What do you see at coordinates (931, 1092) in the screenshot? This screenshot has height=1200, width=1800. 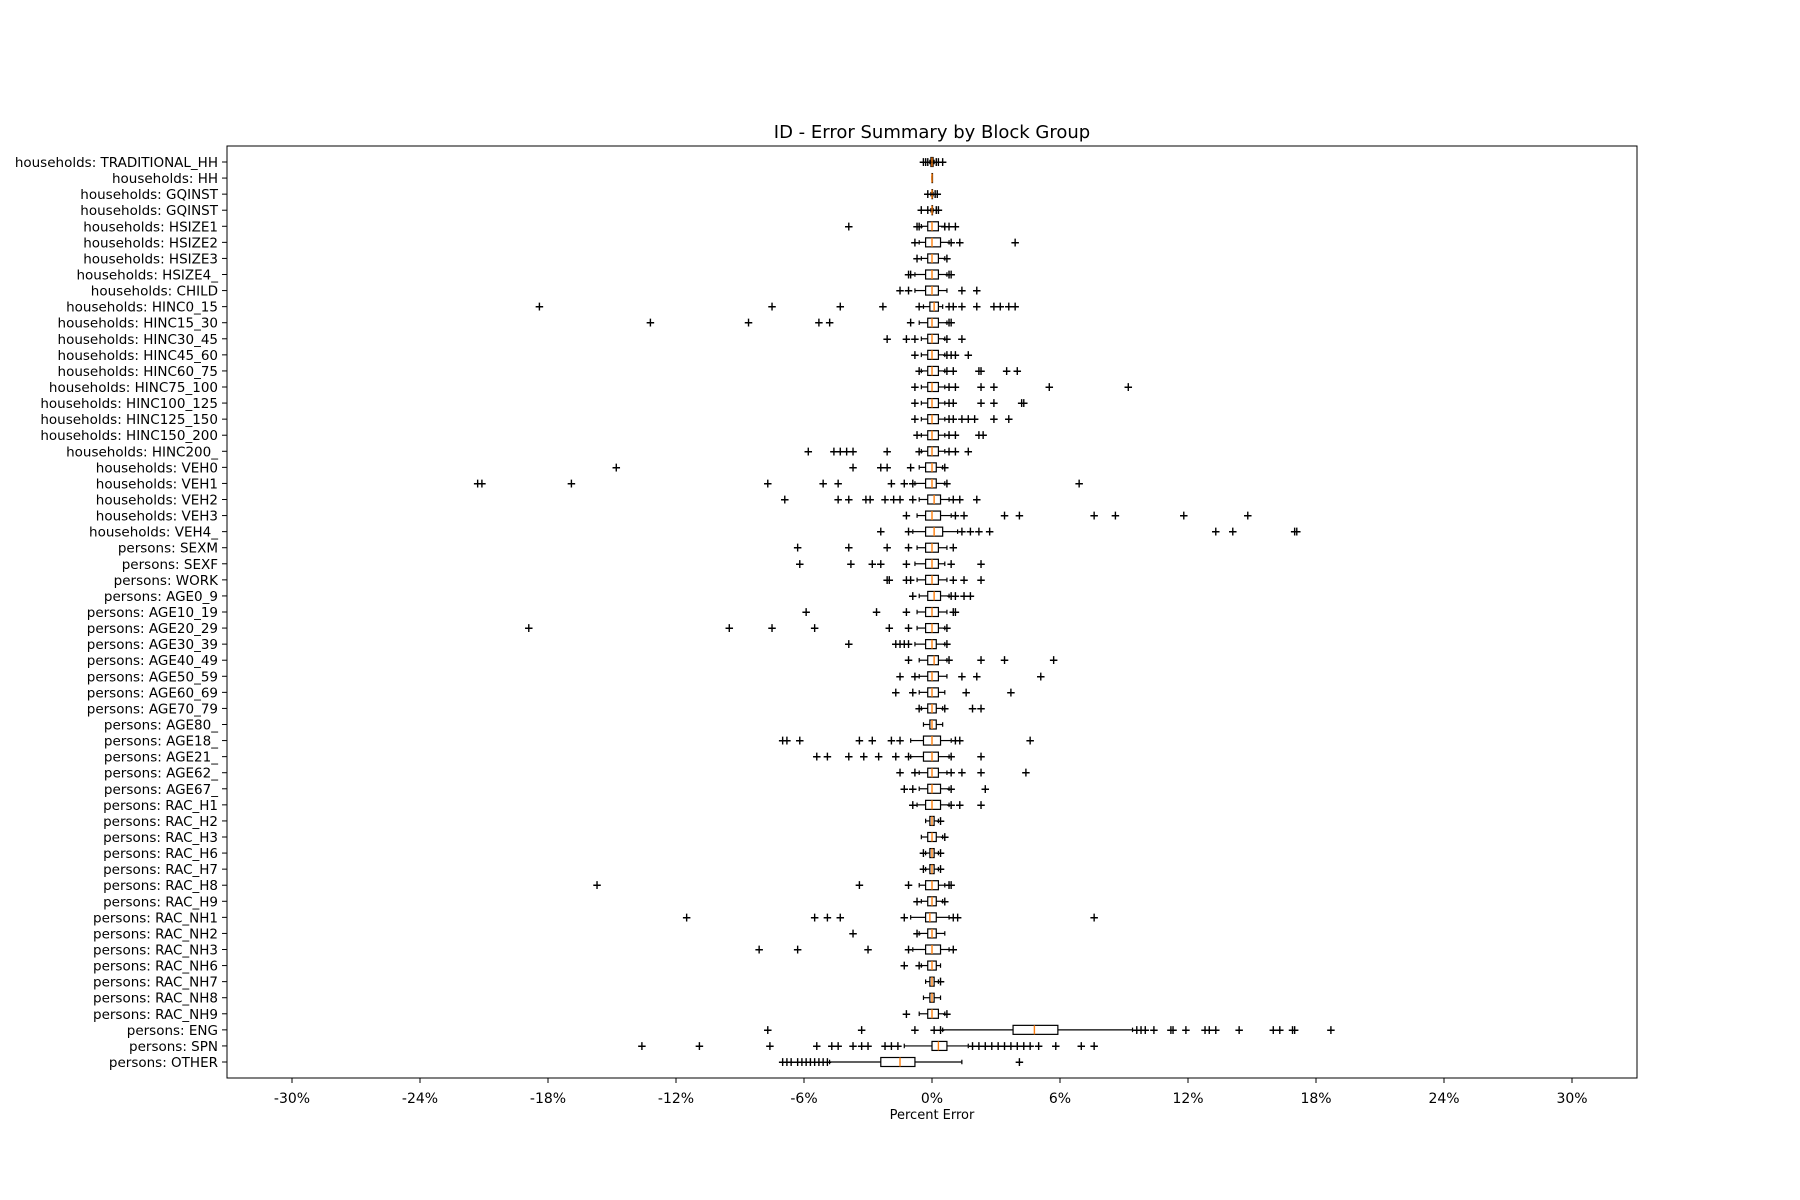 I see `x-axis: -30% -24% -18% -12% -6% 0% 6% 12% 18% 24% 30%` at bounding box center [931, 1092].